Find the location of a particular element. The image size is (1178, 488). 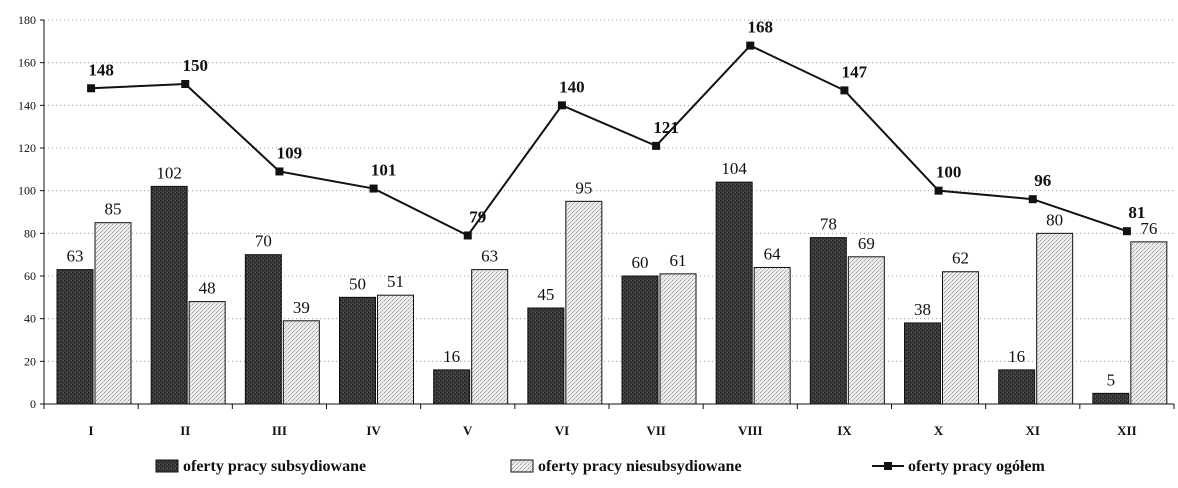

y-tick-label: 160 is located at coordinates (27, 63).